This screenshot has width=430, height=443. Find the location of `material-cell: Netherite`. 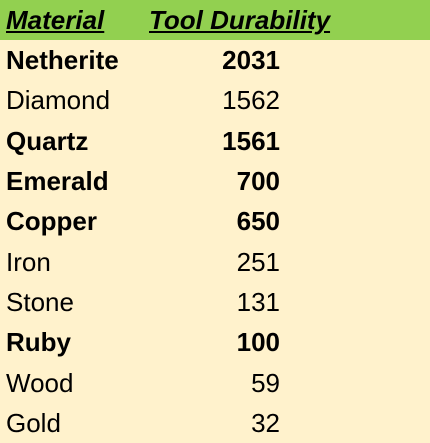

material-cell: Netherite is located at coordinates (62, 60).